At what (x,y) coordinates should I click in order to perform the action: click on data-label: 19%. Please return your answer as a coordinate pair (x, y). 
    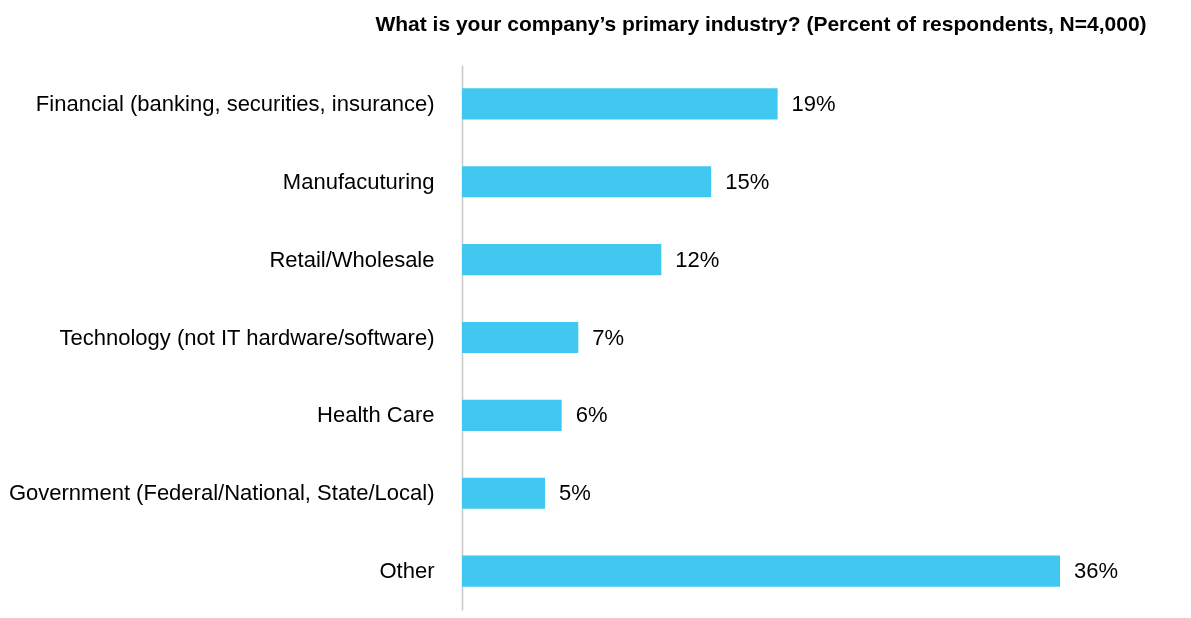
    Looking at the image, I should click on (813, 103).